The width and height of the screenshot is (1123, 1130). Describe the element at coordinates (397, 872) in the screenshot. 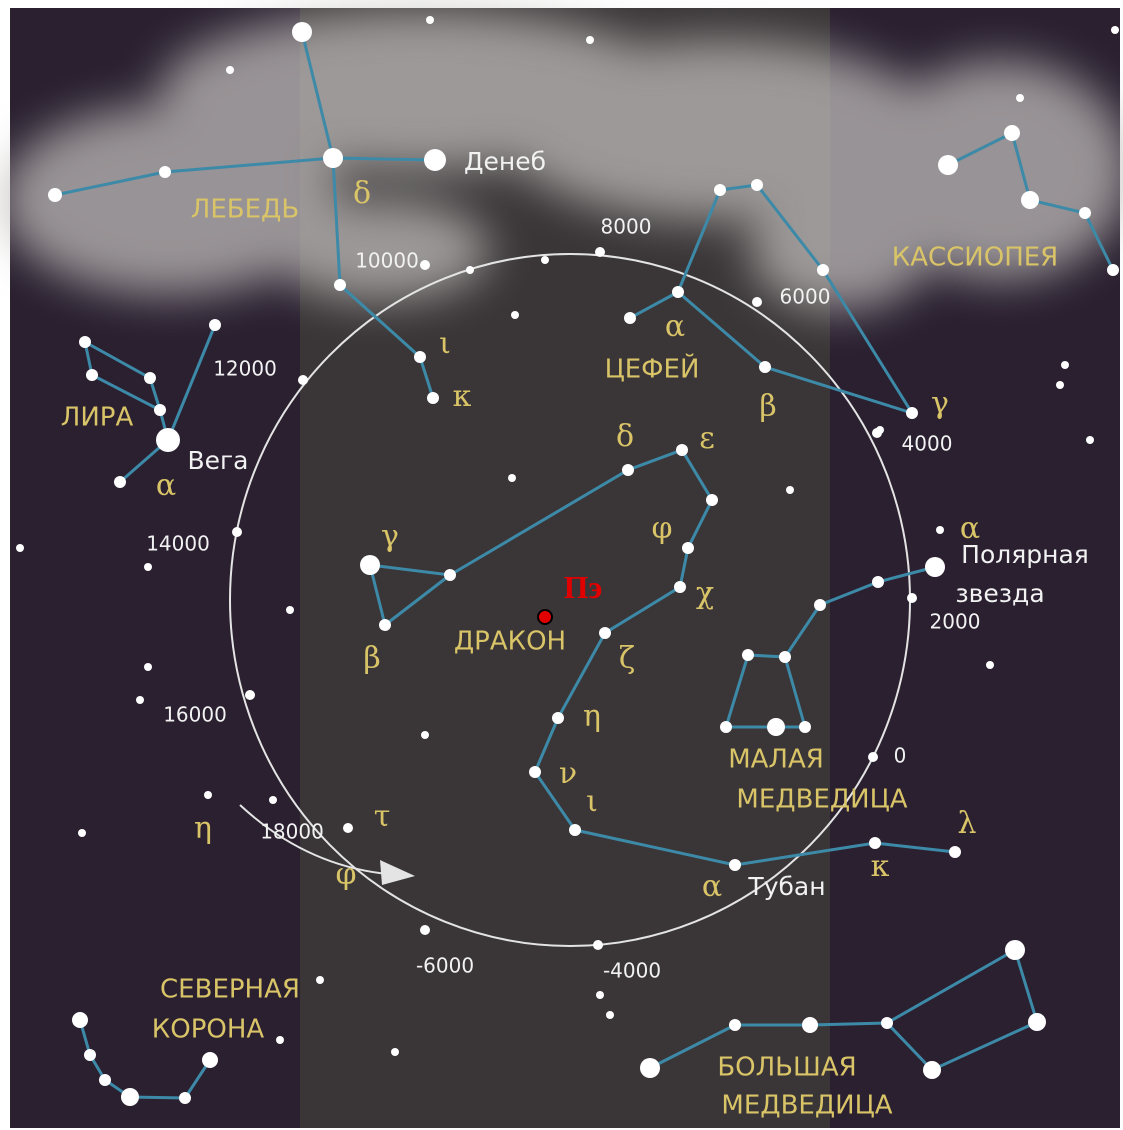

I see `arrow-head` at that location.